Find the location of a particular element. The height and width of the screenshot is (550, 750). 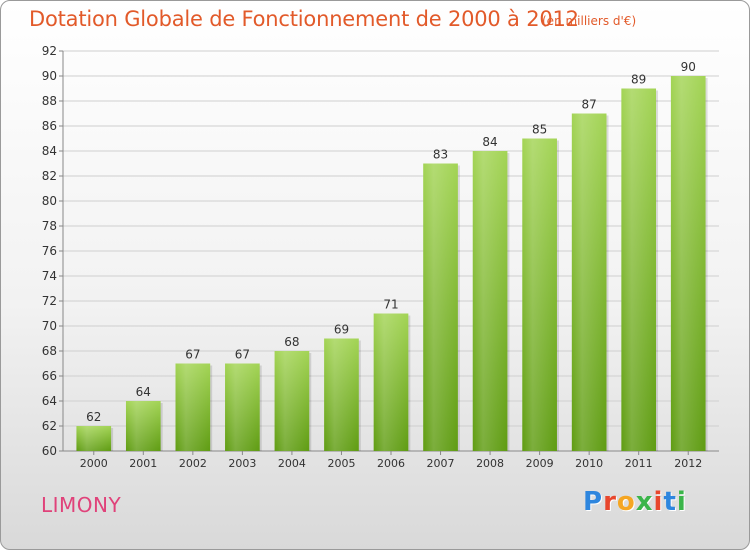

x-tick-label: 2005 is located at coordinates (341, 463).